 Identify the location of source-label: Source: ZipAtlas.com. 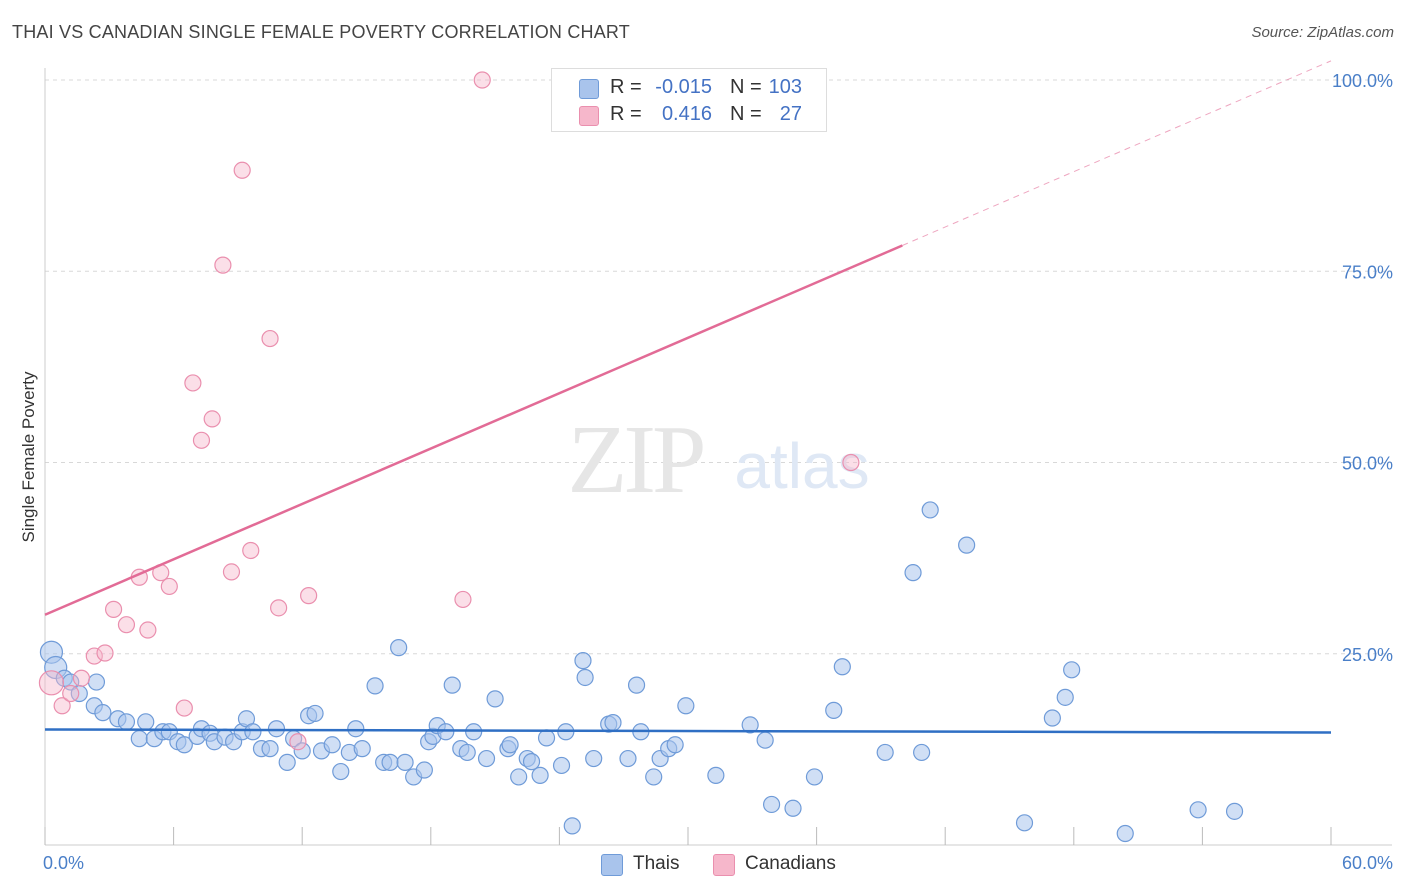
(1322, 32).